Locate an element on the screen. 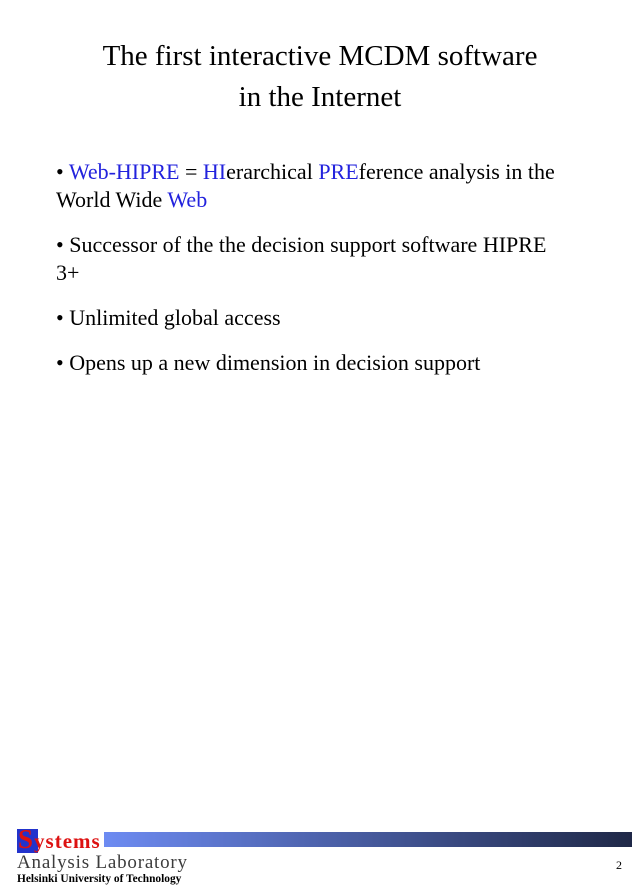 Image resolution: width=640 pixels, height=886 pixels. text-segment: erarchical is located at coordinates (272, 171).